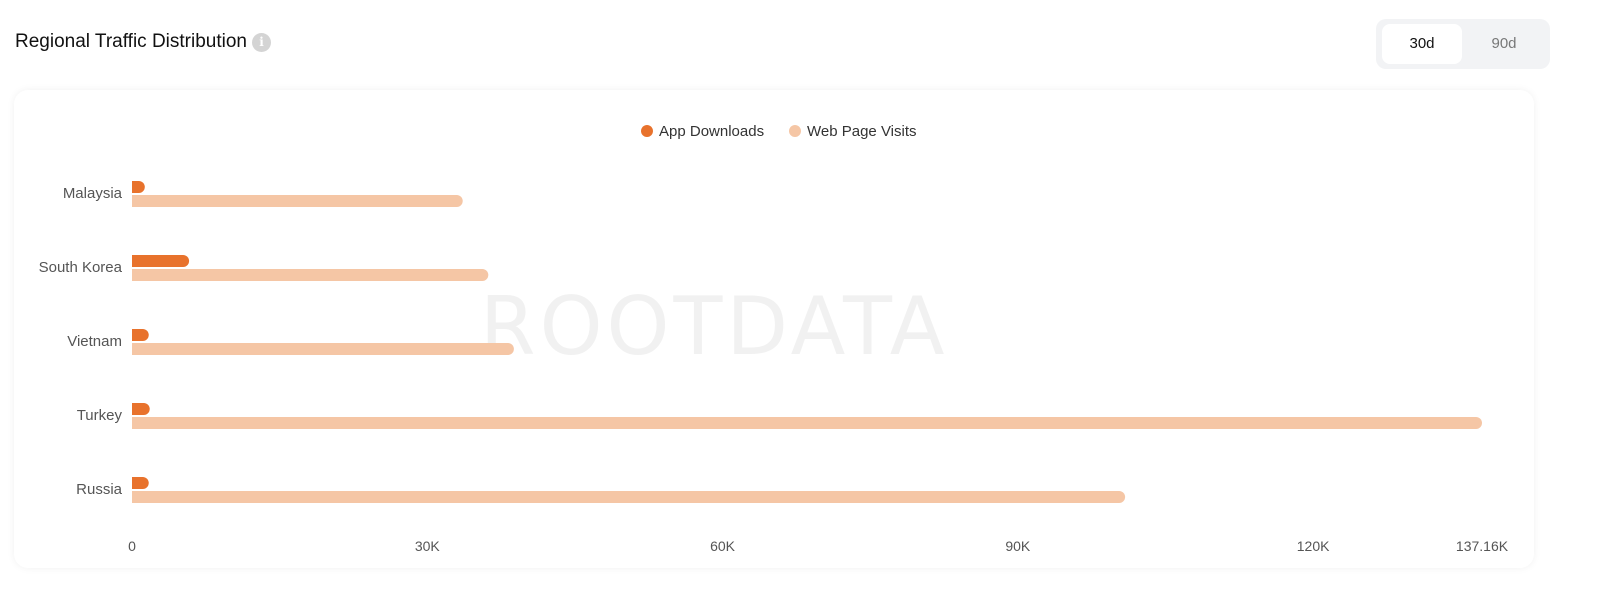 Image resolution: width=1600 pixels, height=605 pixels. I want to click on info-icon: i, so click(261, 42).